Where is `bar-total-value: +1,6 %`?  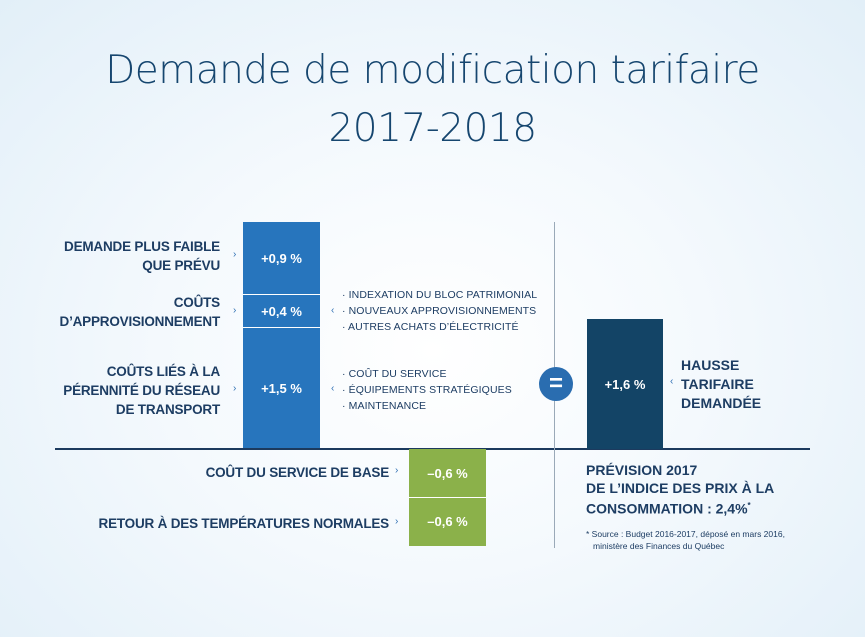 bar-total-value: +1,6 % is located at coordinates (625, 384).